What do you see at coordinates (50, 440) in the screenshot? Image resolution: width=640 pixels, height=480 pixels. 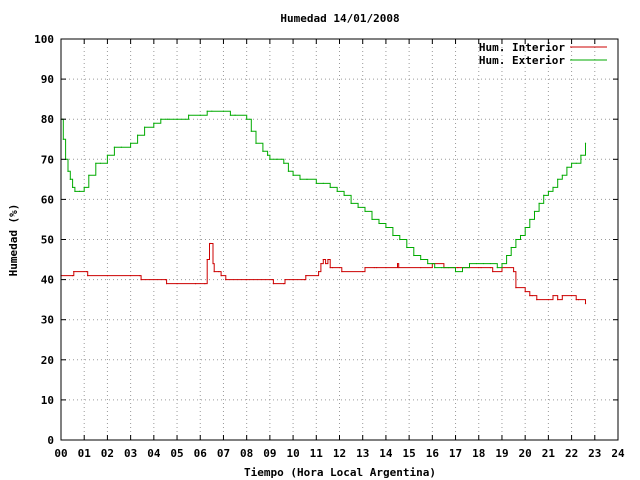 I see `y-tick-label: 0` at bounding box center [50, 440].